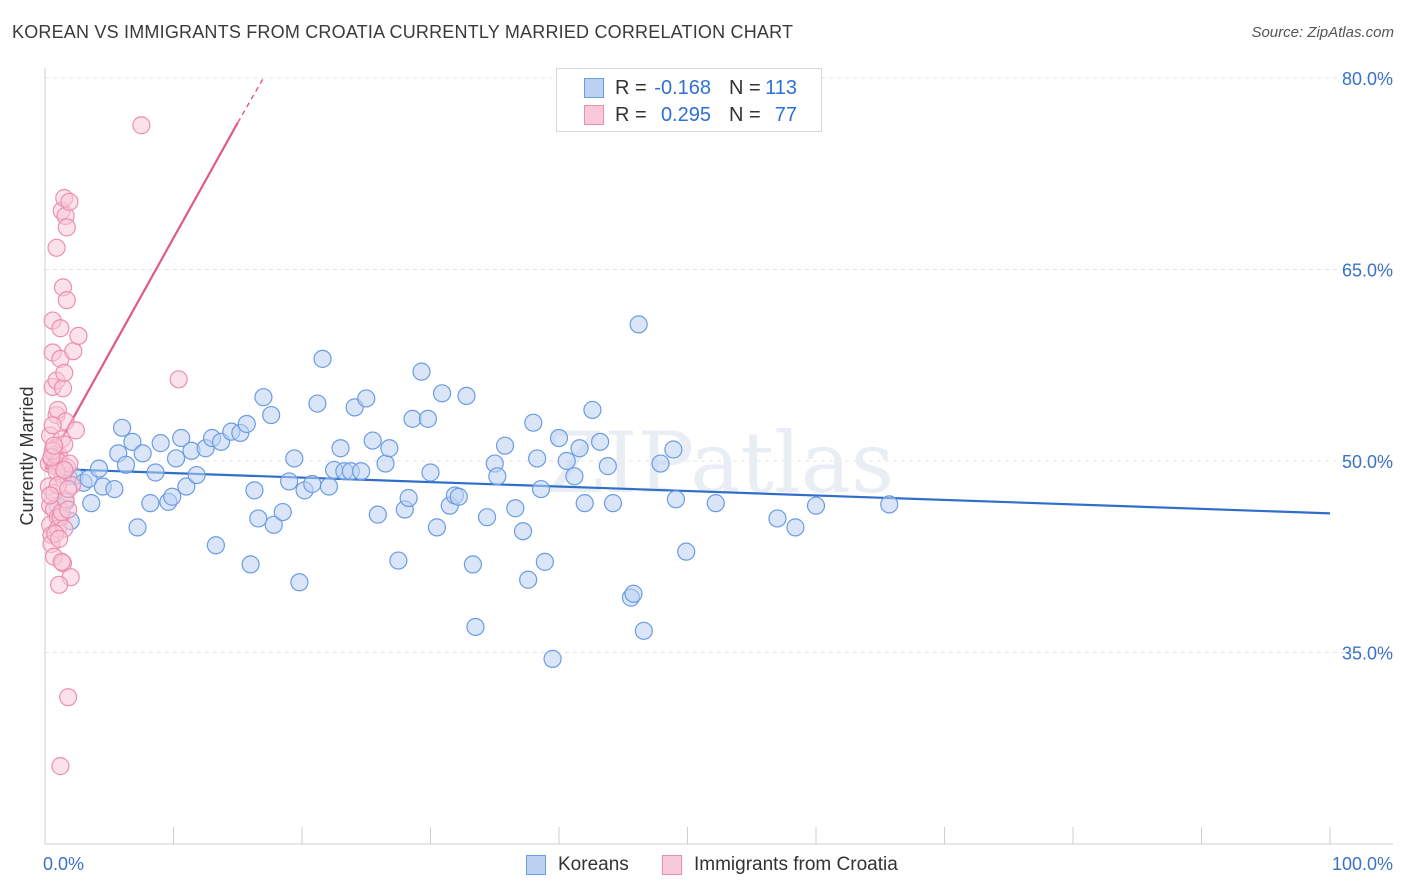 This screenshot has width=1406, height=892. I want to click on legend-label: Immigrants from Croatia, so click(796, 864).